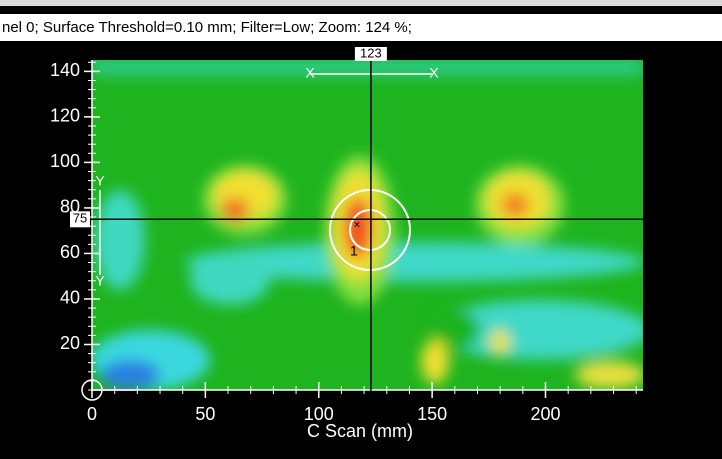 Image resolution: width=722 pixels, height=459 pixels. What do you see at coordinates (434, 73) in the screenshot?
I see `x-marker-right: X` at bounding box center [434, 73].